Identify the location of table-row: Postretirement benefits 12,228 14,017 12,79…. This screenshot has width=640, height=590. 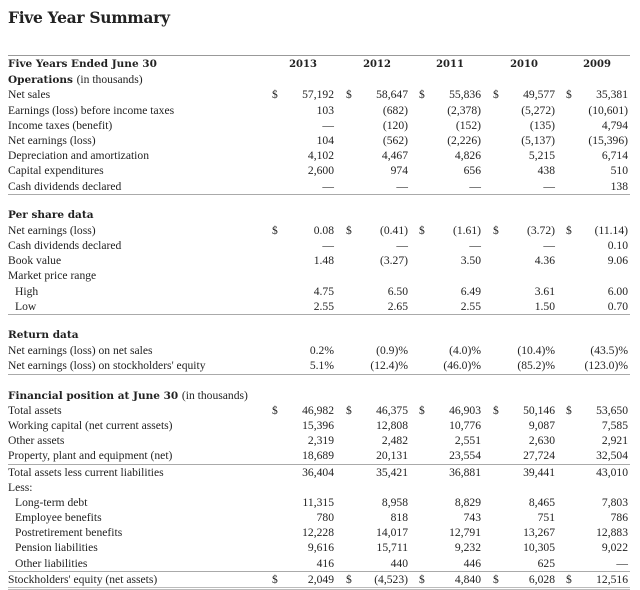
(319, 532).